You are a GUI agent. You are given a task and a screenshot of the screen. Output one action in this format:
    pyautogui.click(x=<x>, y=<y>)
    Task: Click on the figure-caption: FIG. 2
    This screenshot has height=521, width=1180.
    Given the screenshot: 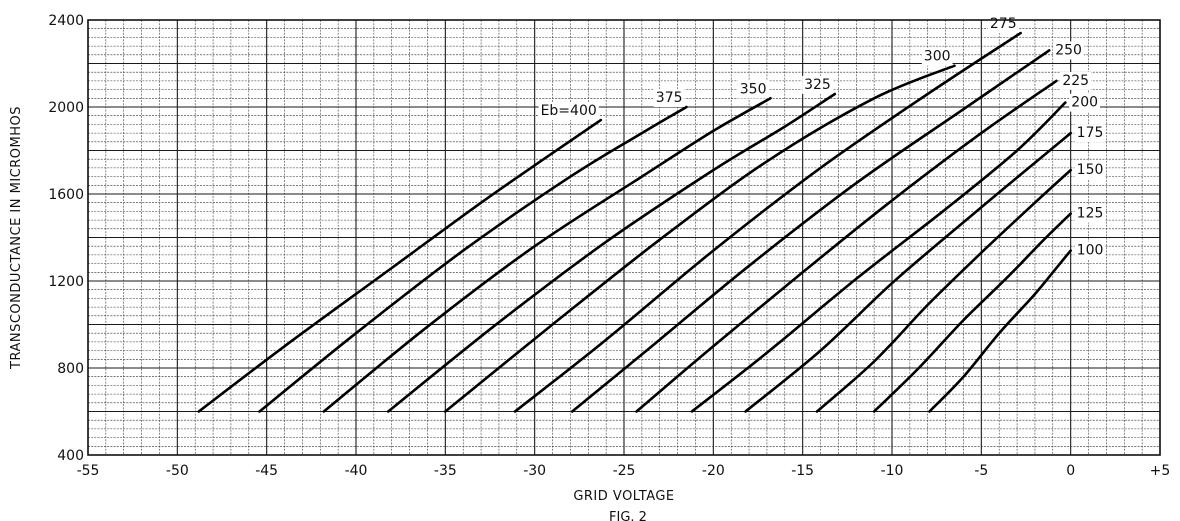 What is the action you would take?
    pyautogui.click(x=628, y=515)
    